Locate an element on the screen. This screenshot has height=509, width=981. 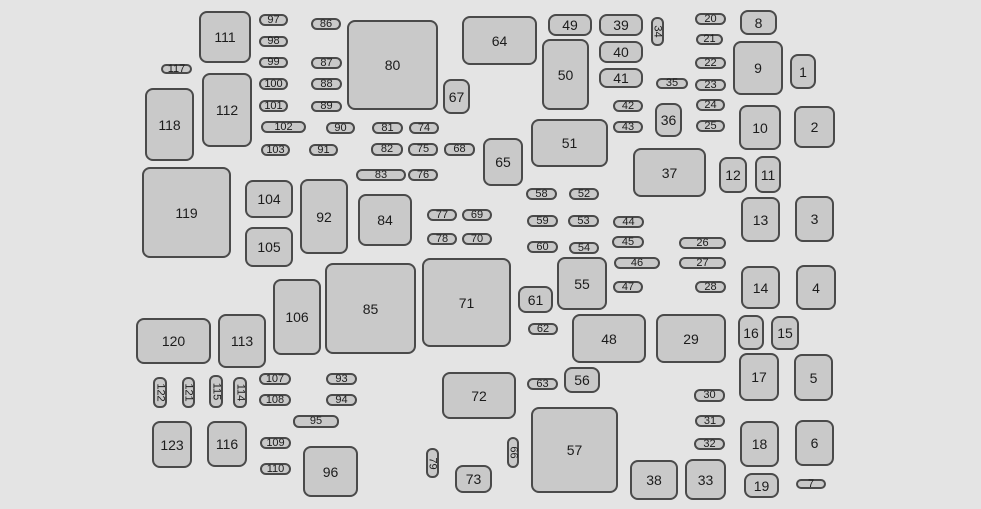
fuse-20: 20 is located at coordinates (710, 19).